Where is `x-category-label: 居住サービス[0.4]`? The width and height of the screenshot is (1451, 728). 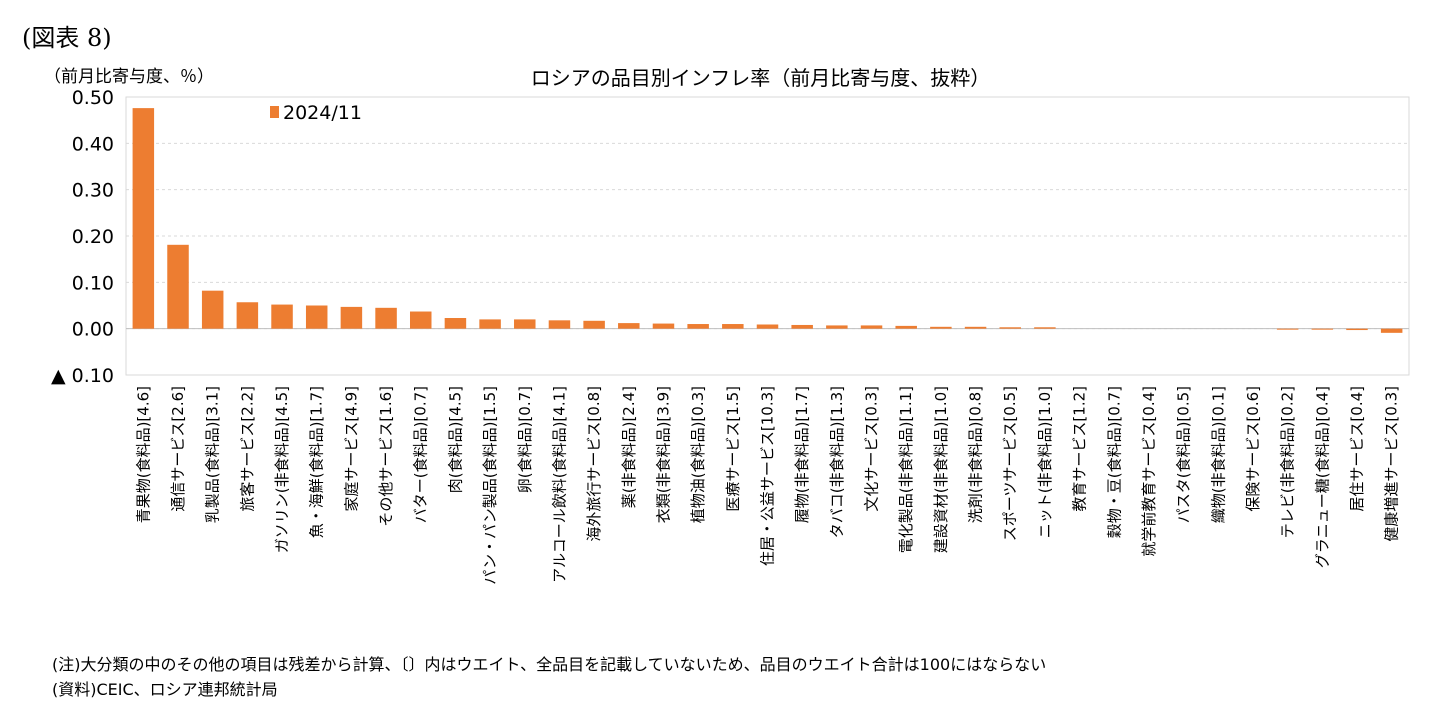 x-category-label: 居住サービス[0.4] is located at coordinates (1357, 449).